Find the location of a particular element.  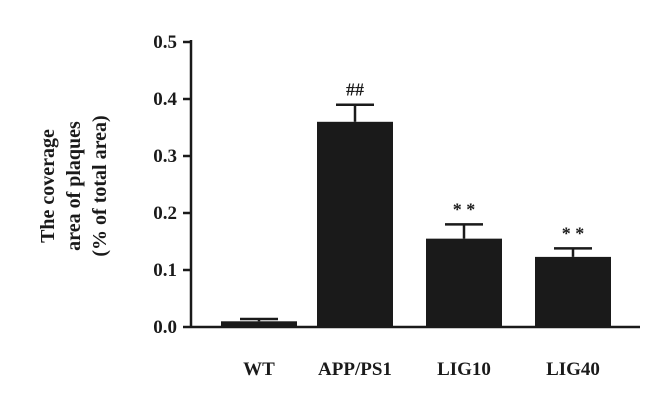

x-axis-tick-labels: WT APP/PS1 LIG10 LIG40 is located at coordinates (421, 369).